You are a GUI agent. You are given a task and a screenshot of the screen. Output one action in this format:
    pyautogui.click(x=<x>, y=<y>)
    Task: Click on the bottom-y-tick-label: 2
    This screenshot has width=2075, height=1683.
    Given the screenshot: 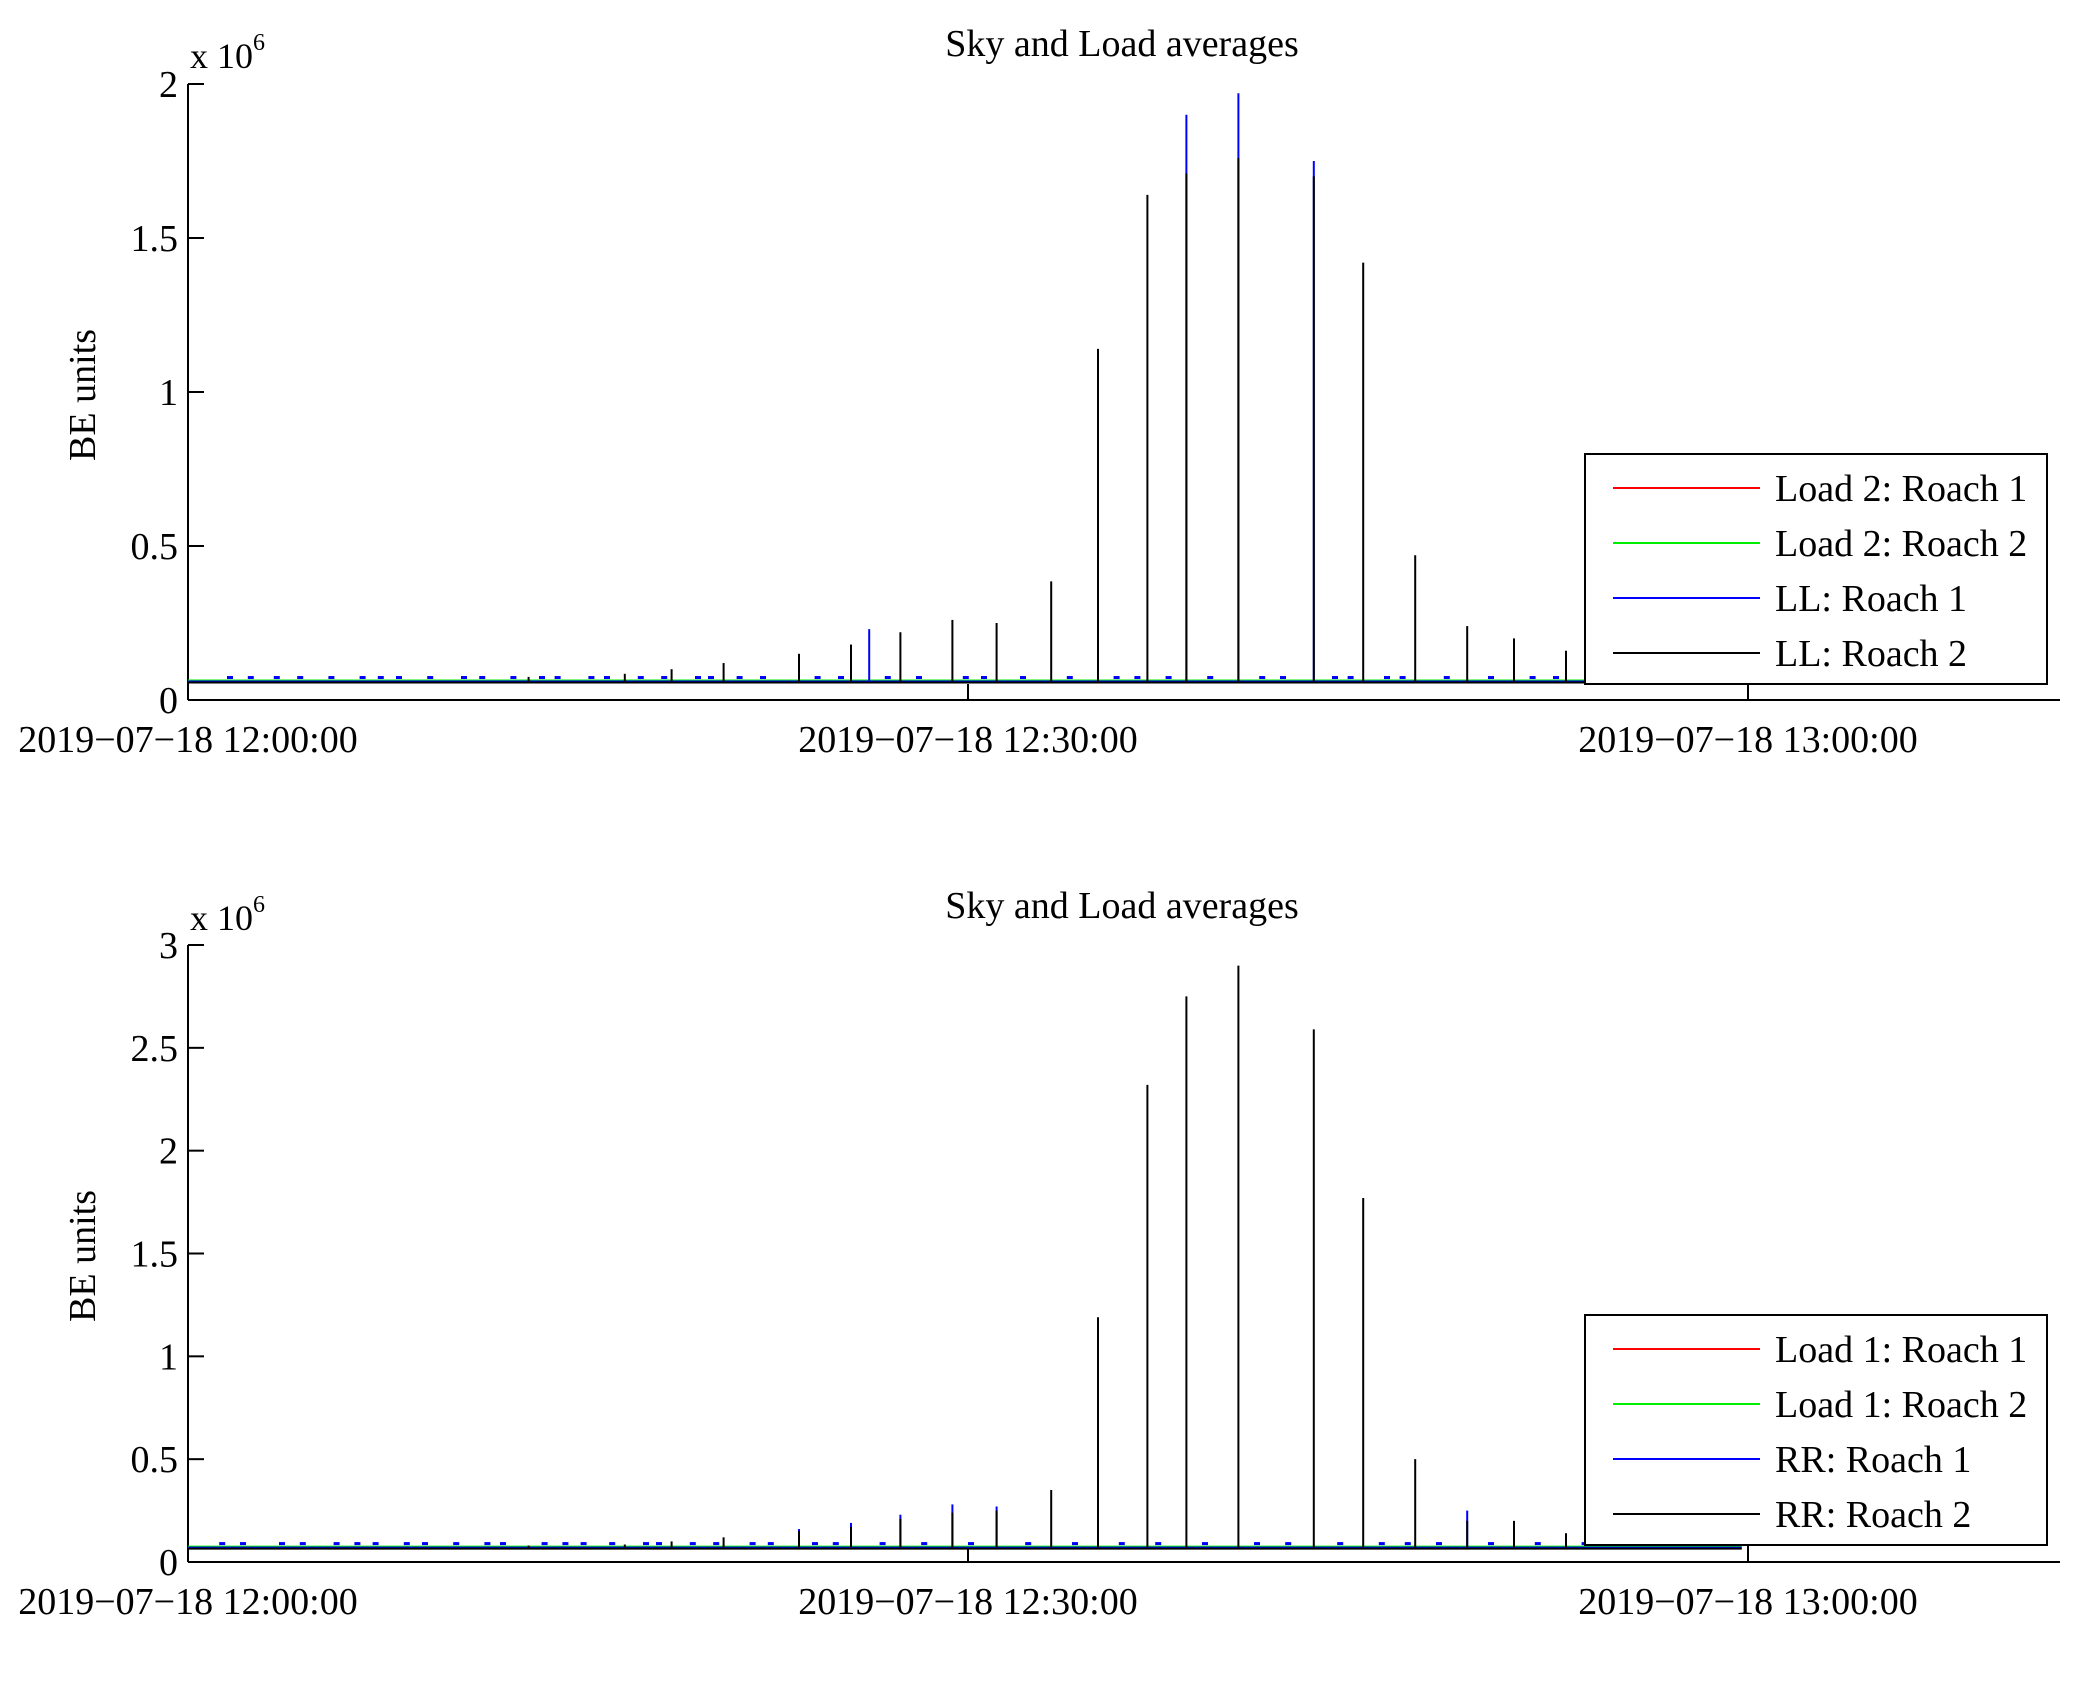 What is the action you would take?
    pyautogui.click(x=168, y=1152)
    